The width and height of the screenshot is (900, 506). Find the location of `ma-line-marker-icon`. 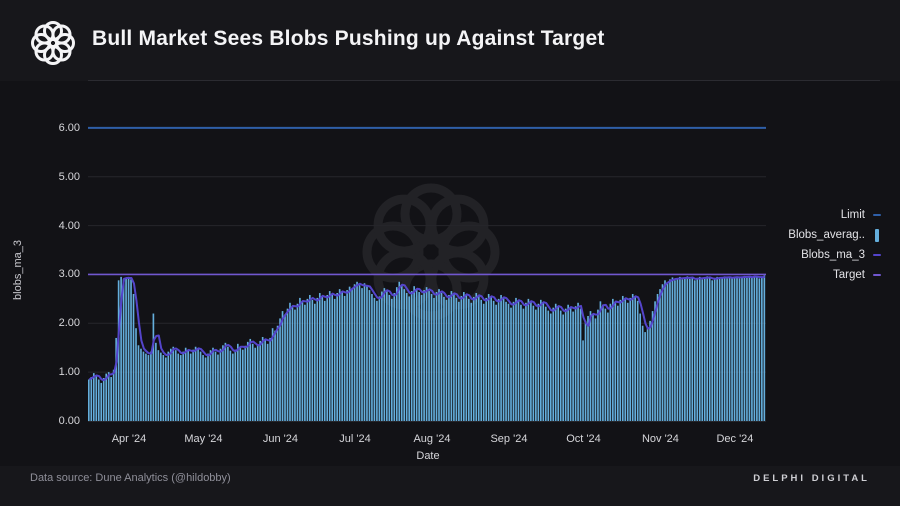

ma-line-marker-icon is located at coordinates (877, 255).